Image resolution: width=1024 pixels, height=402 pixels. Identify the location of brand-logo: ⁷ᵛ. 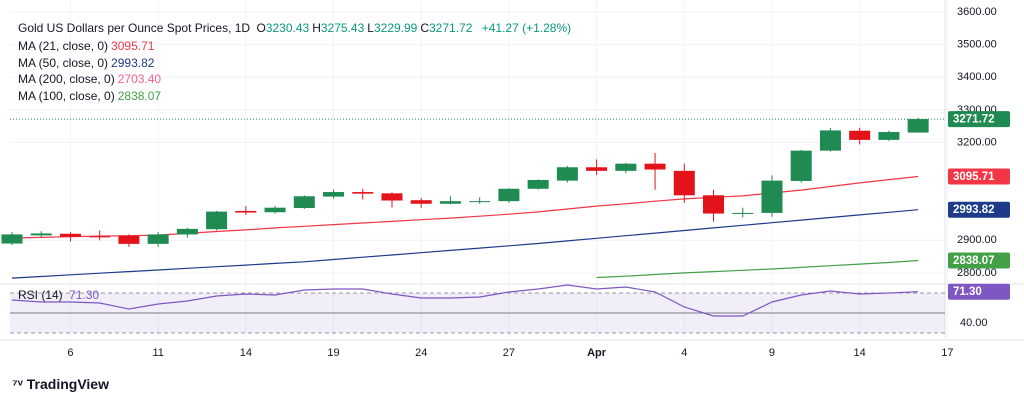
(19, 384).